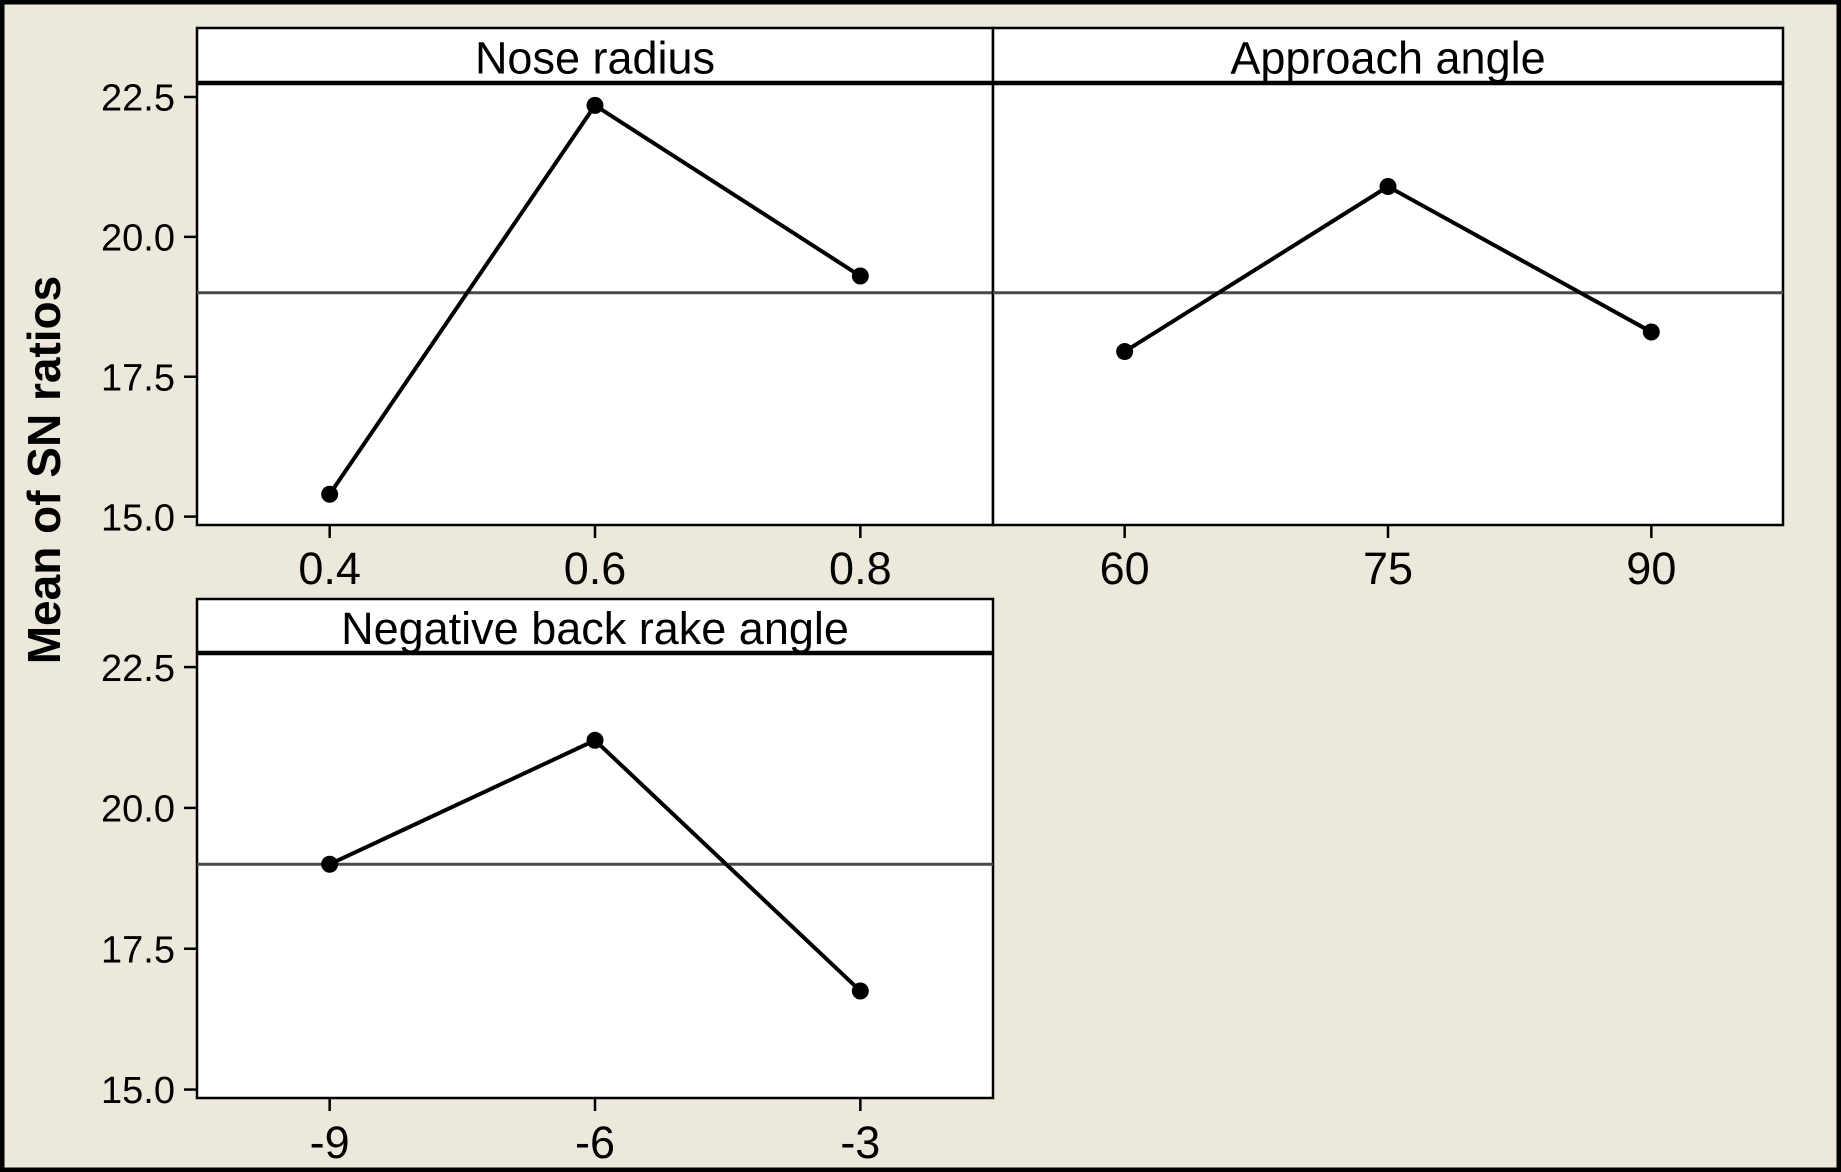 Image resolution: width=1841 pixels, height=1172 pixels. Describe the element at coordinates (1388, 568) in the screenshot. I see `x-tick-label: 75` at that location.